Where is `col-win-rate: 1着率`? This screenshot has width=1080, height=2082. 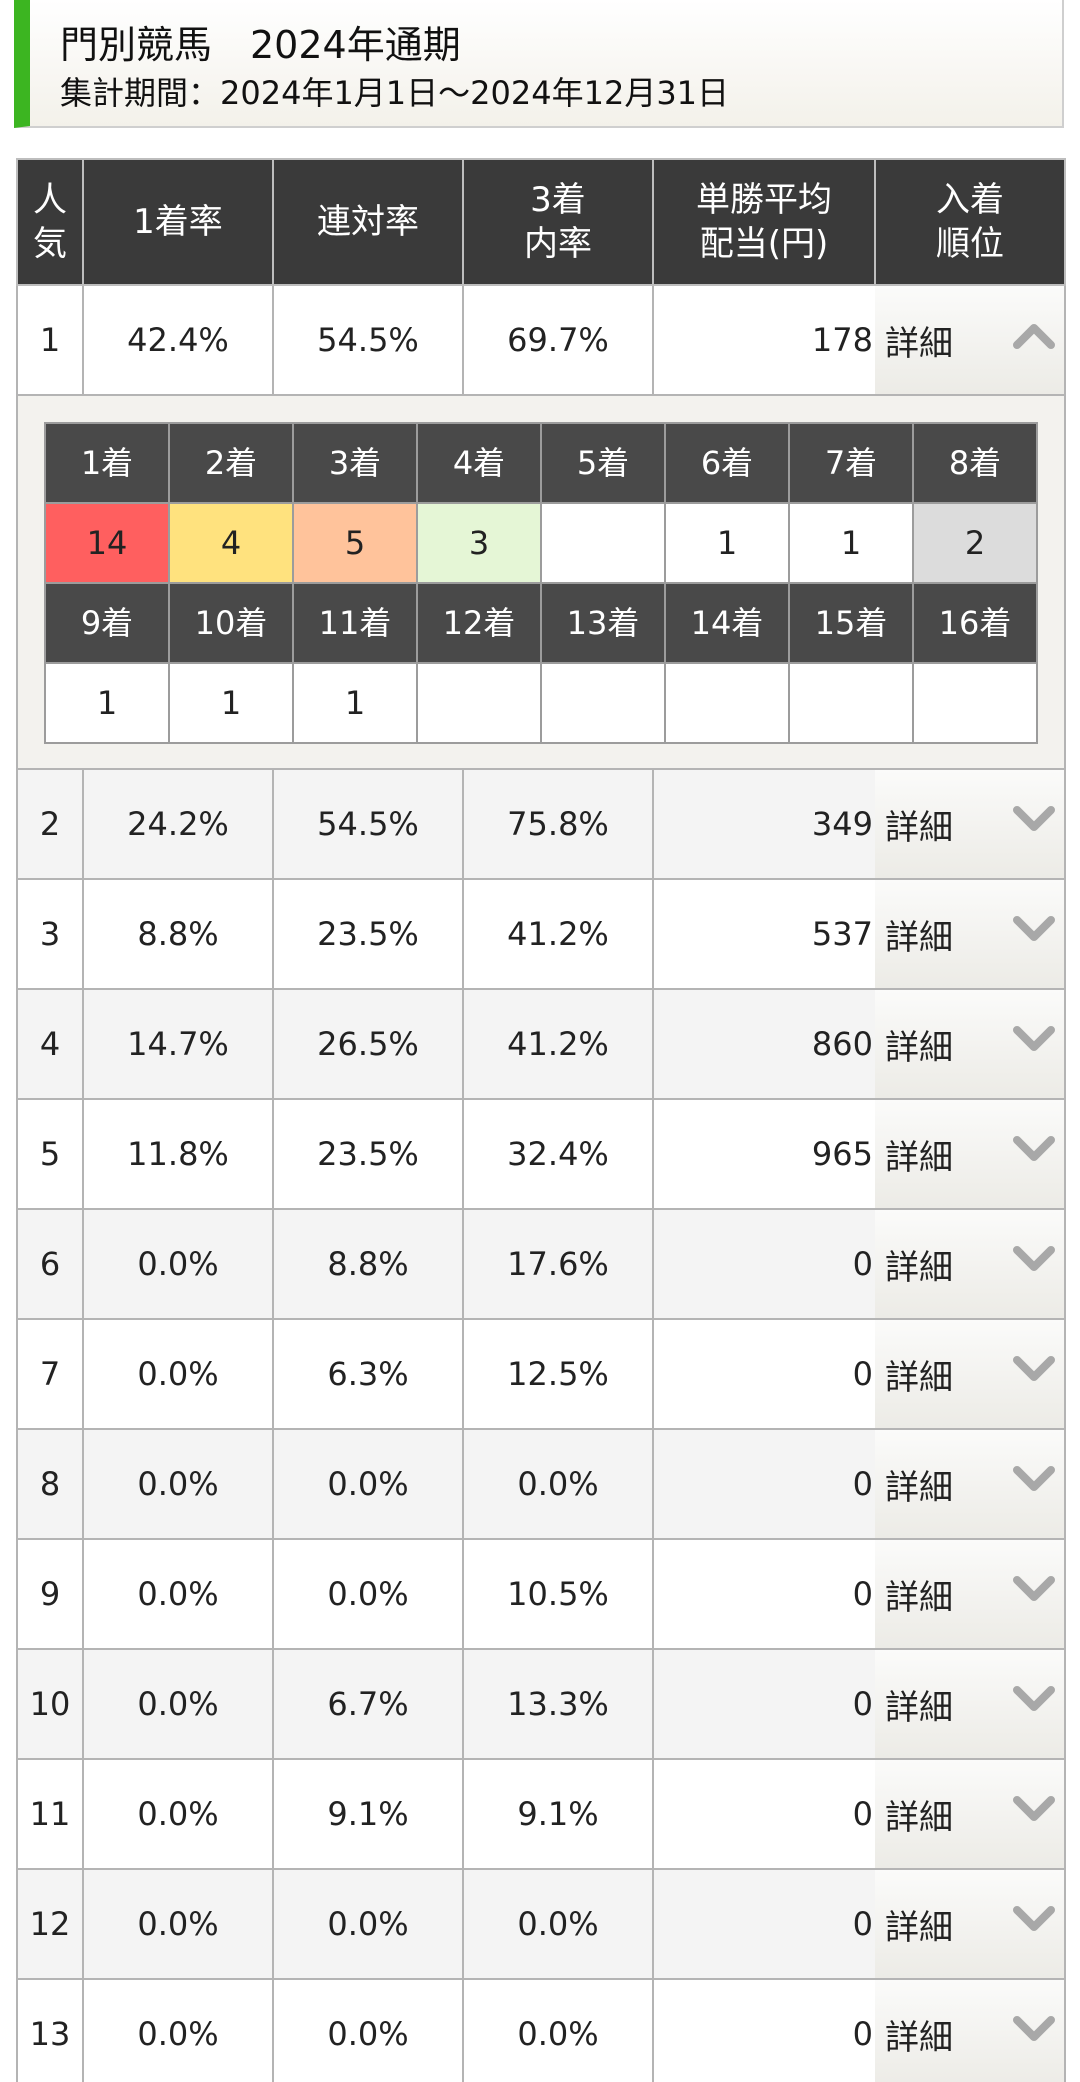 col-win-rate: 1着率 is located at coordinates (178, 222).